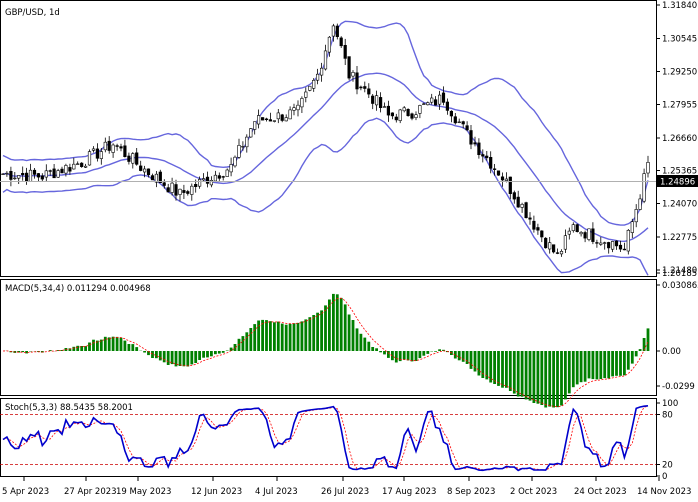 This screenshot has height=502, width=698. I want to click on date-tick-label: 2 Oct 2023, so click(533, 492).